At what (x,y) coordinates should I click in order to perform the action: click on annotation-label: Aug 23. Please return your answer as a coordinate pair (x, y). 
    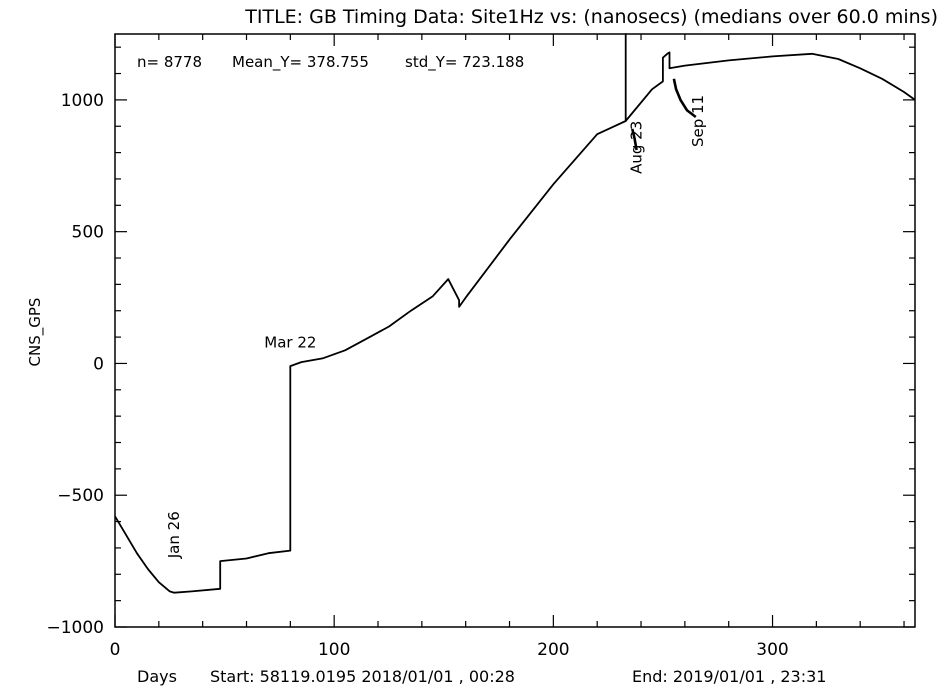
    Looking at the image, I should click on (637, 147).